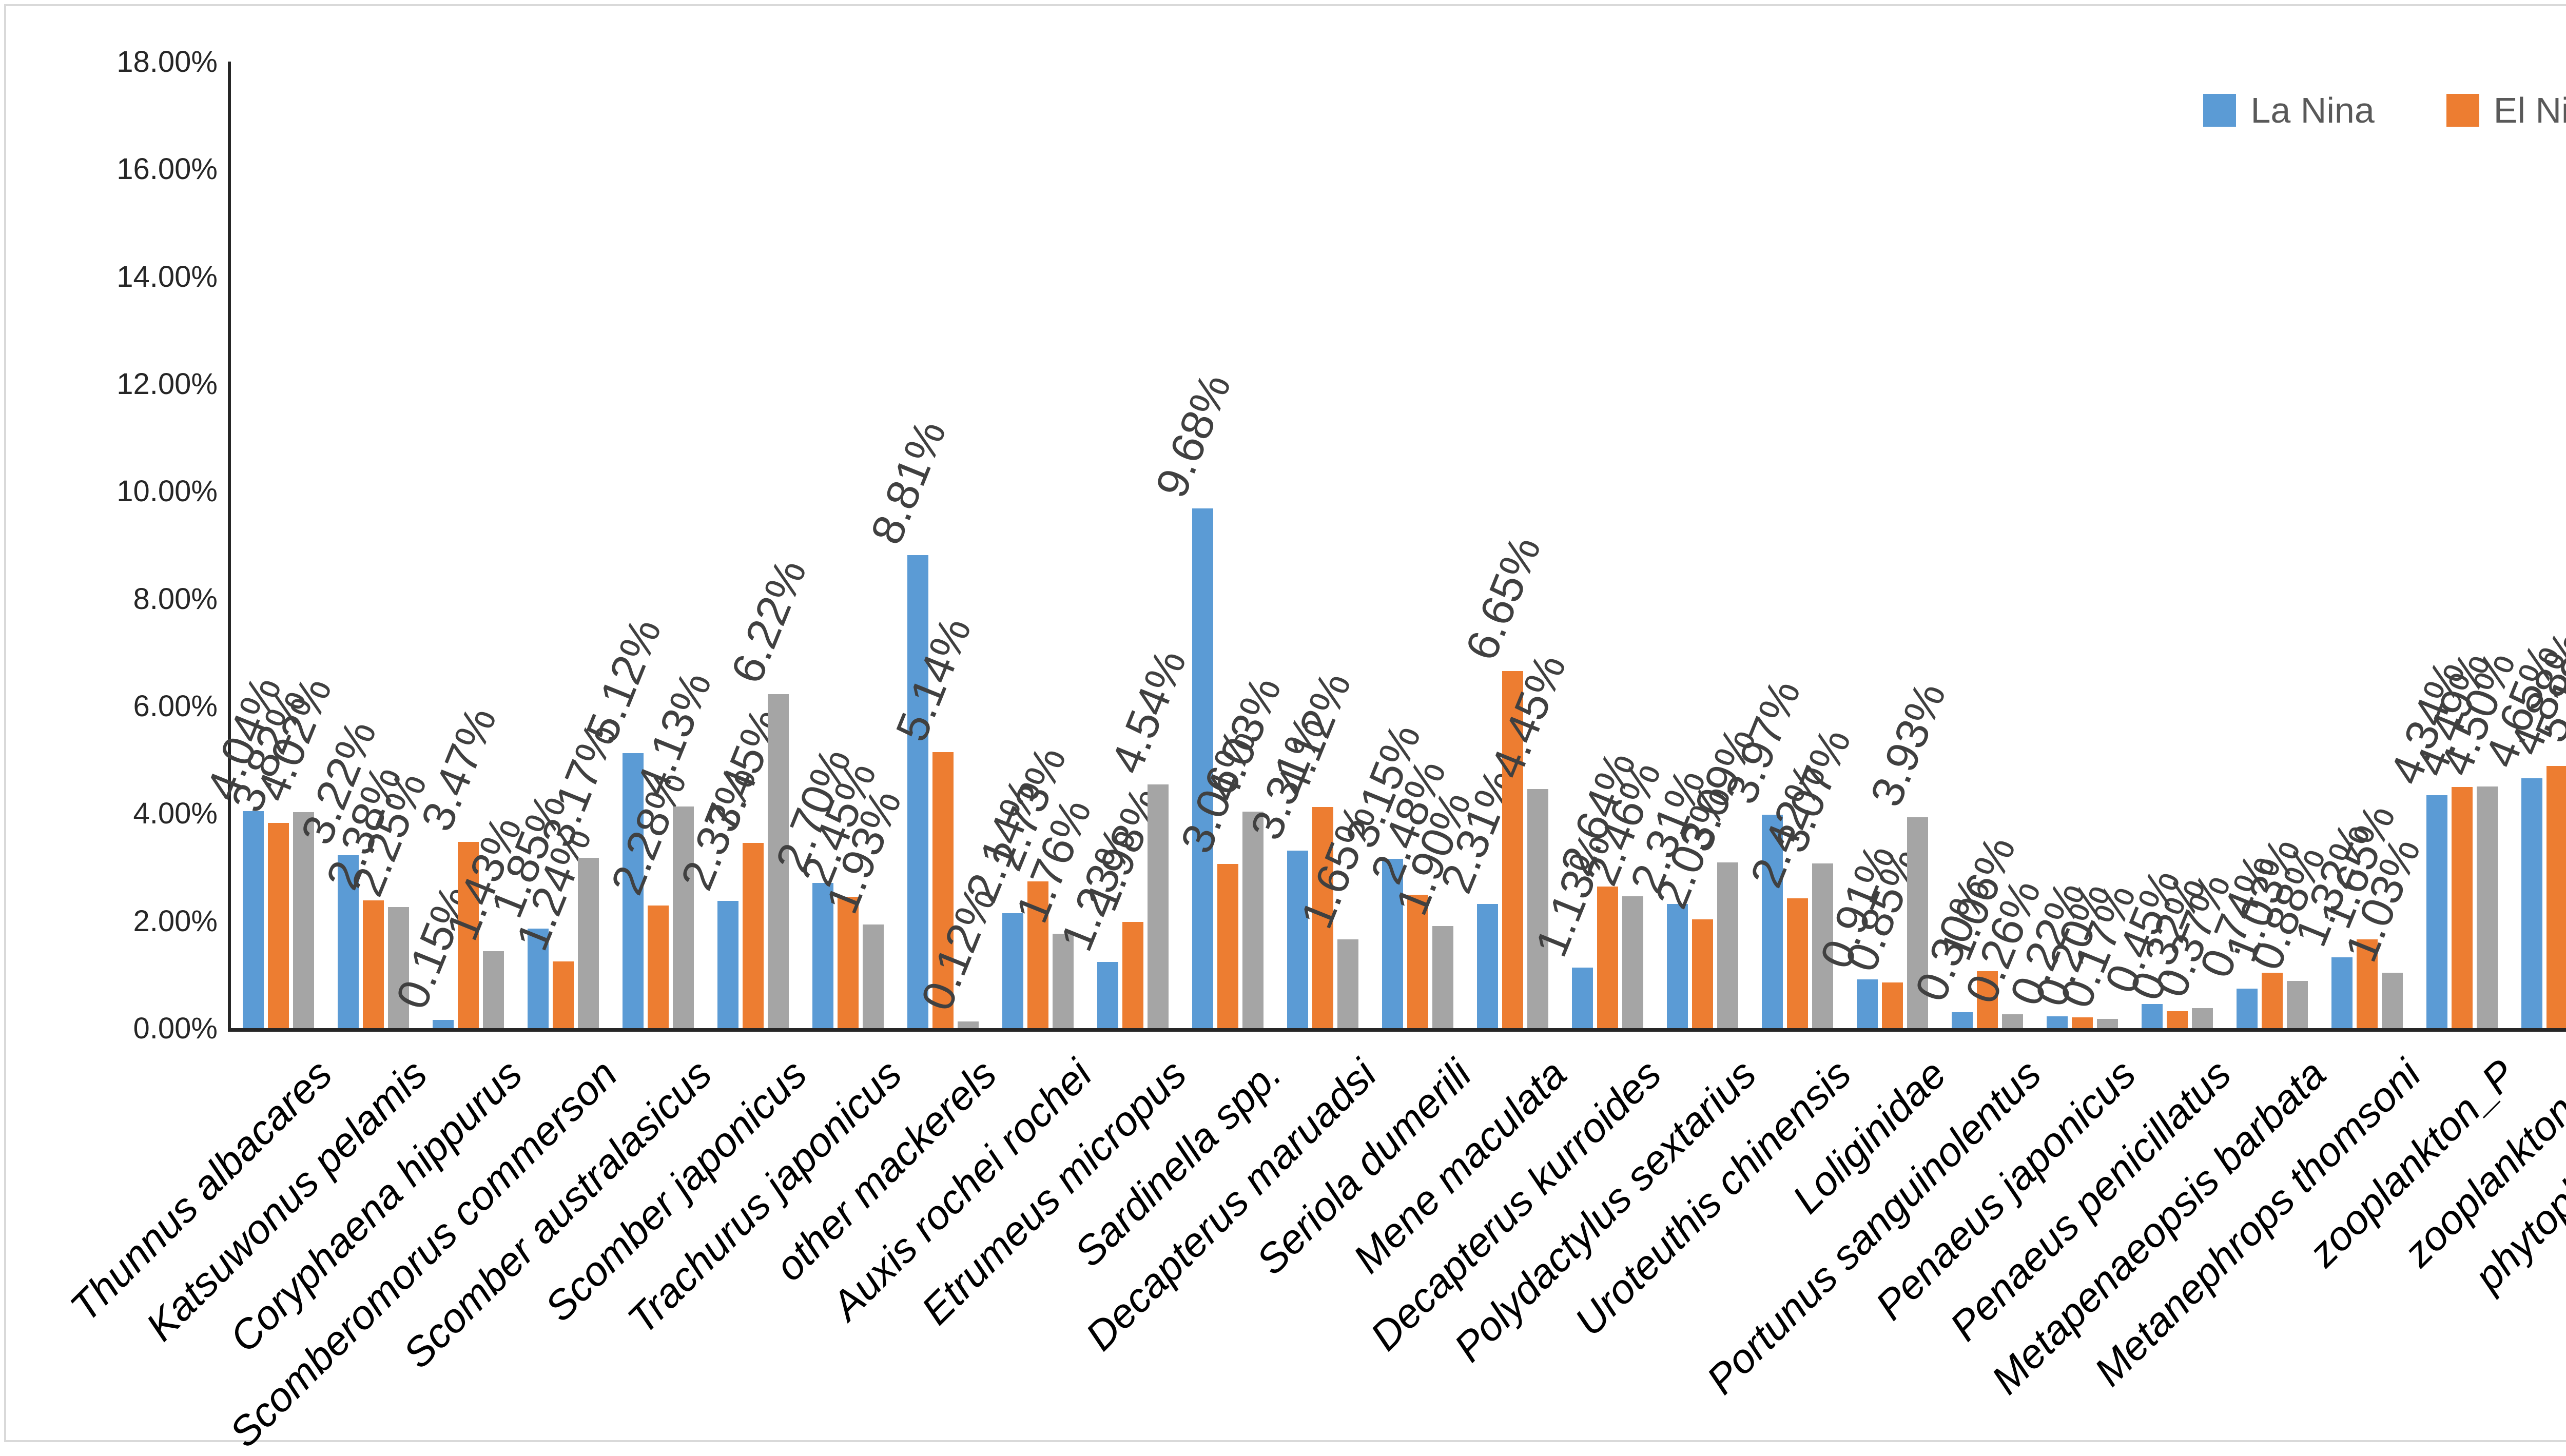 The width and height of the screenshot is (2566, 1456). Describe the element at coordinates (167, 491) in the screenshot. I see `y-tick-label: 10.00%` at that location.